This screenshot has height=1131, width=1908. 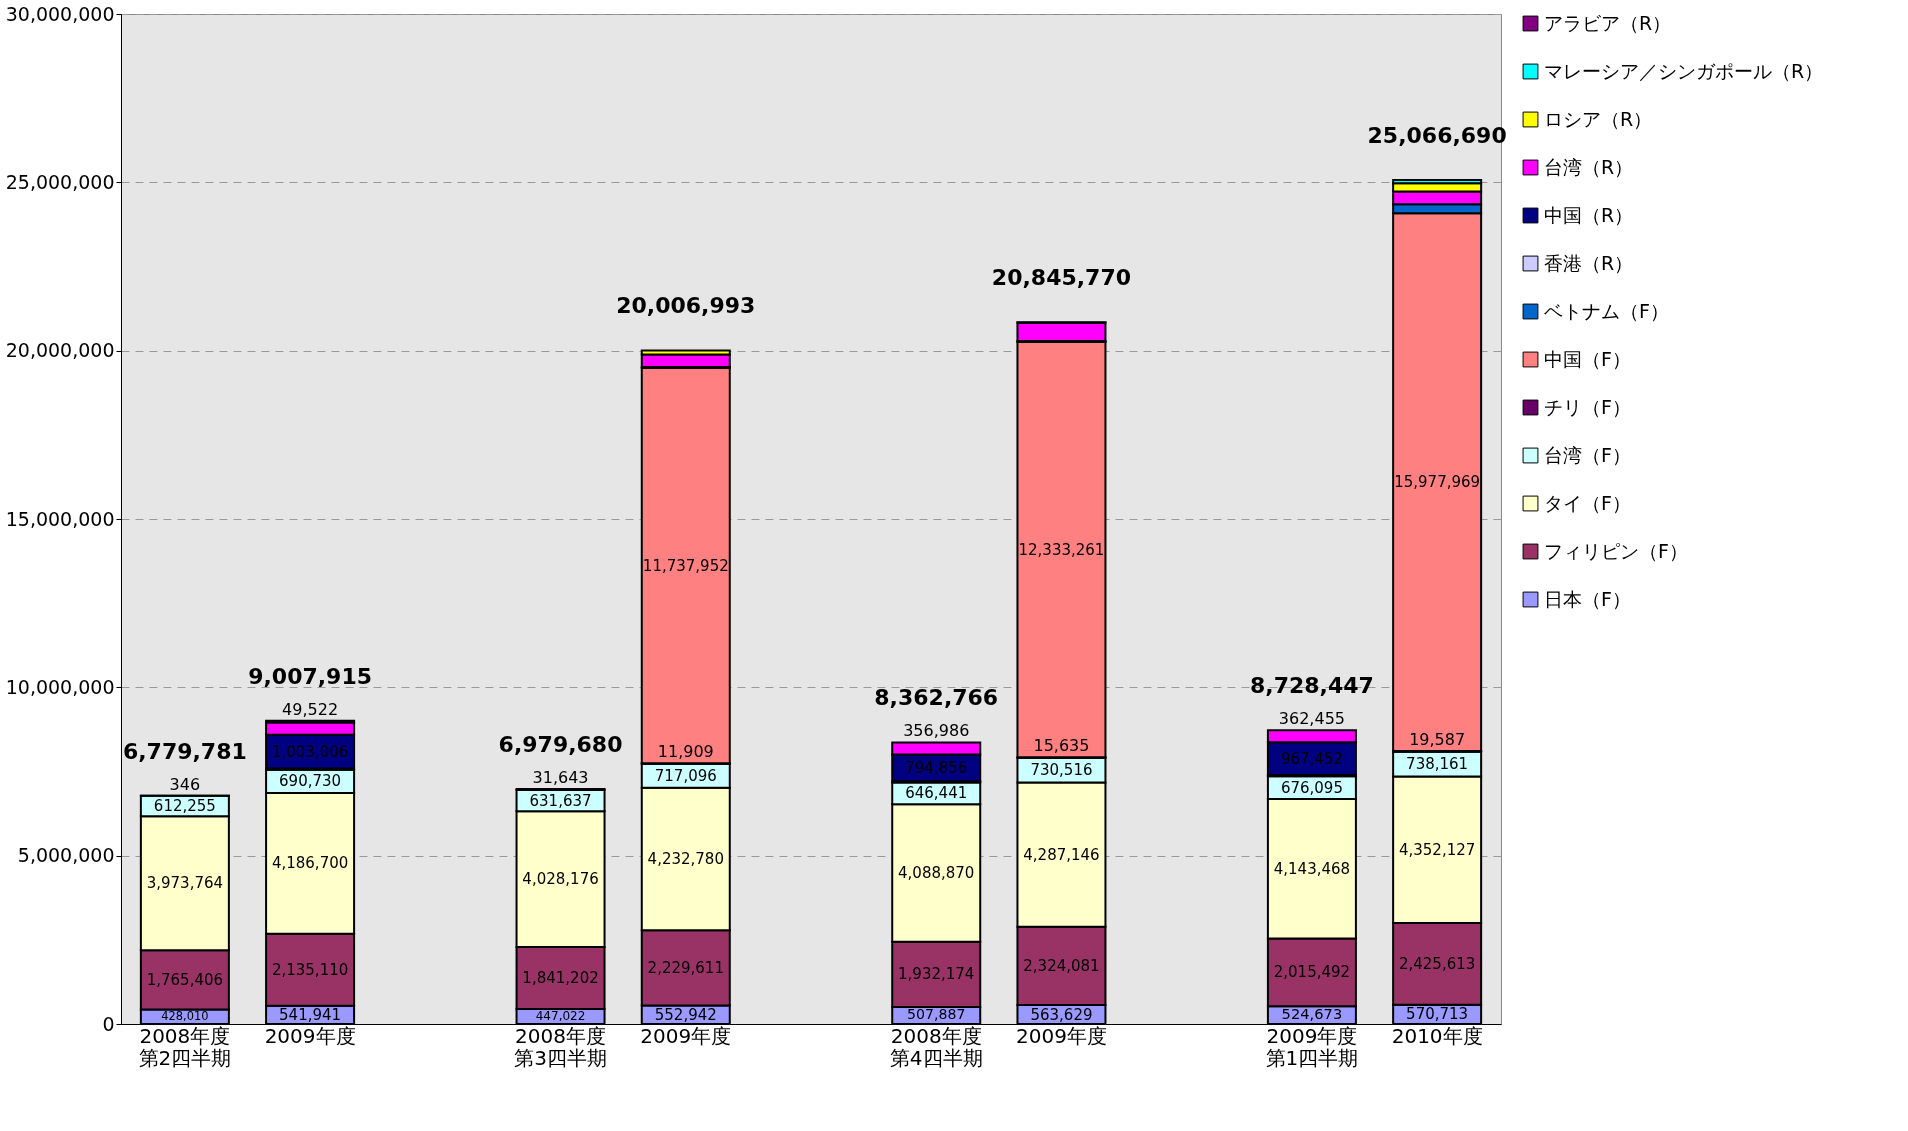 What do you see at coordinates (560, 800) in the screenshot?
I see `data-label: 631,637` at bounding box center [560, 800].